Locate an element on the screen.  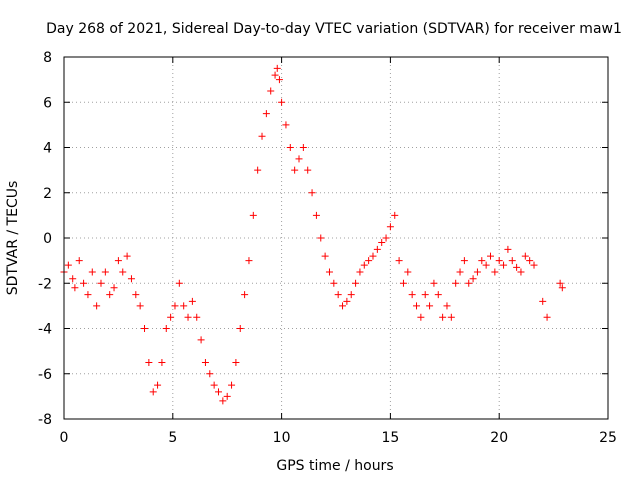
y-tick-label: 8 is located at coordinates (47, 58).